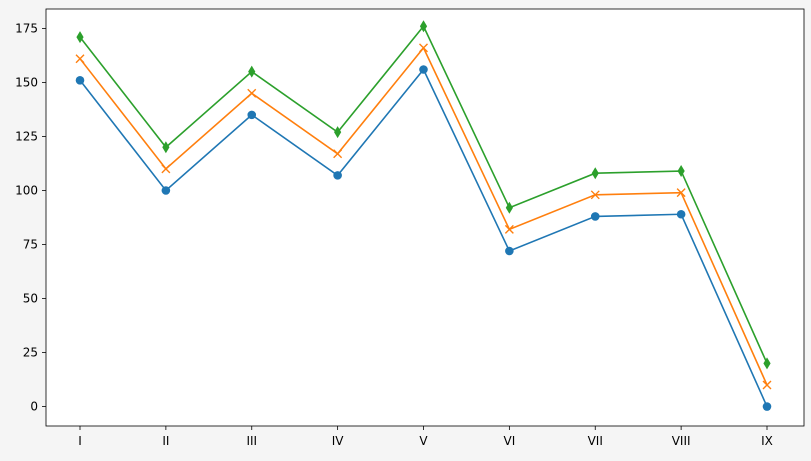  Describe the element at coordinates (338, 441) in the screenshot. I see `x-tick-label: IV` at that location.